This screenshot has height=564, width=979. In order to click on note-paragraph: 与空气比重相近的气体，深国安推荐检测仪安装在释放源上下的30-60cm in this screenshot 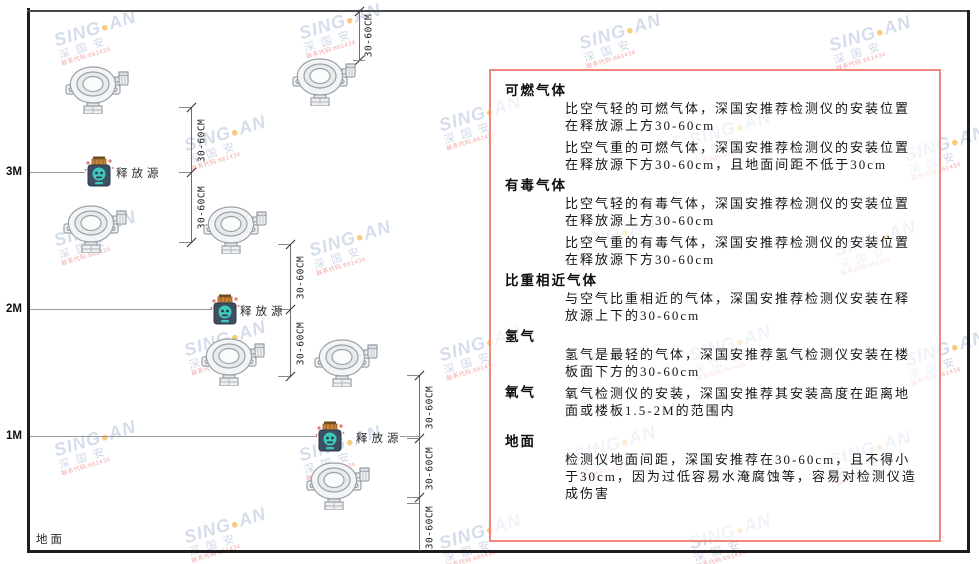, I will do `click(738, 307)`.